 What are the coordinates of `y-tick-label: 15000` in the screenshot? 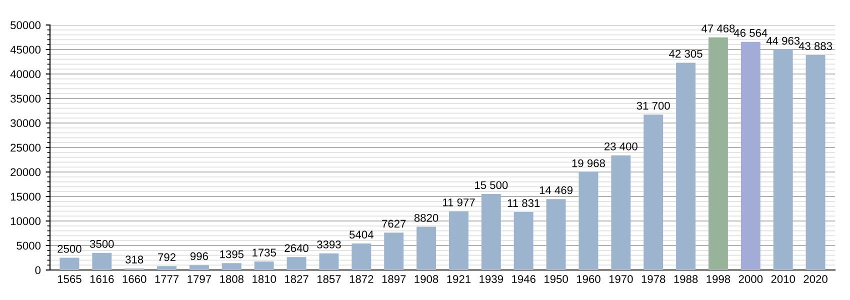 It's located at (25, 196).